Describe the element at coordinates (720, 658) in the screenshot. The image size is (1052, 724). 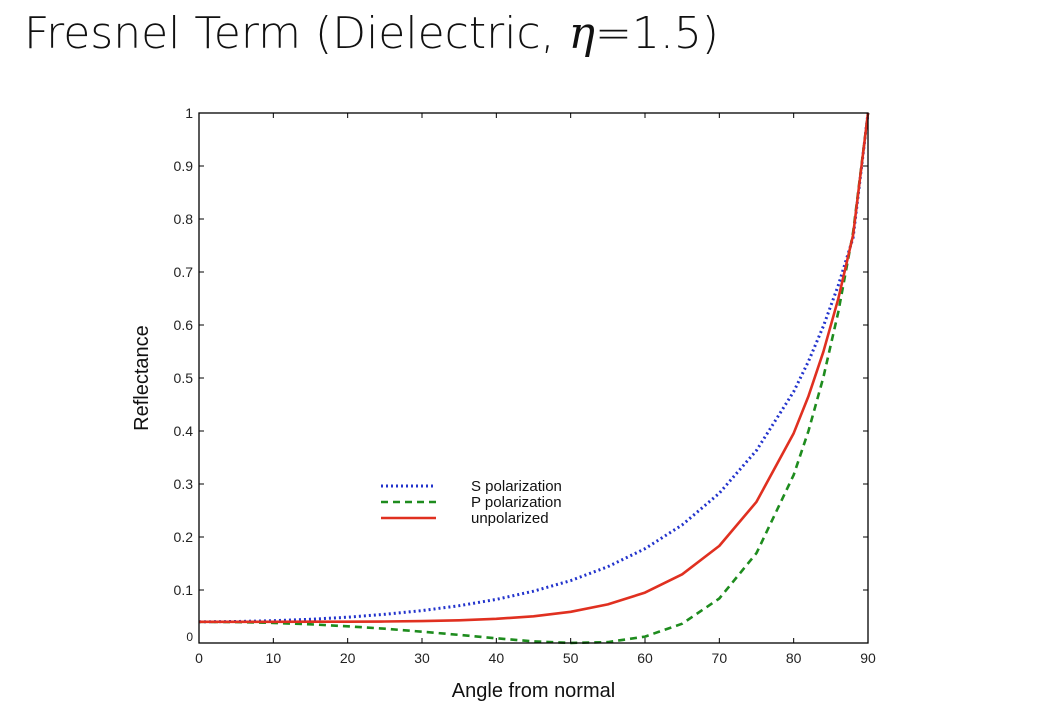
I see `x-tick-label: 70` at that location.